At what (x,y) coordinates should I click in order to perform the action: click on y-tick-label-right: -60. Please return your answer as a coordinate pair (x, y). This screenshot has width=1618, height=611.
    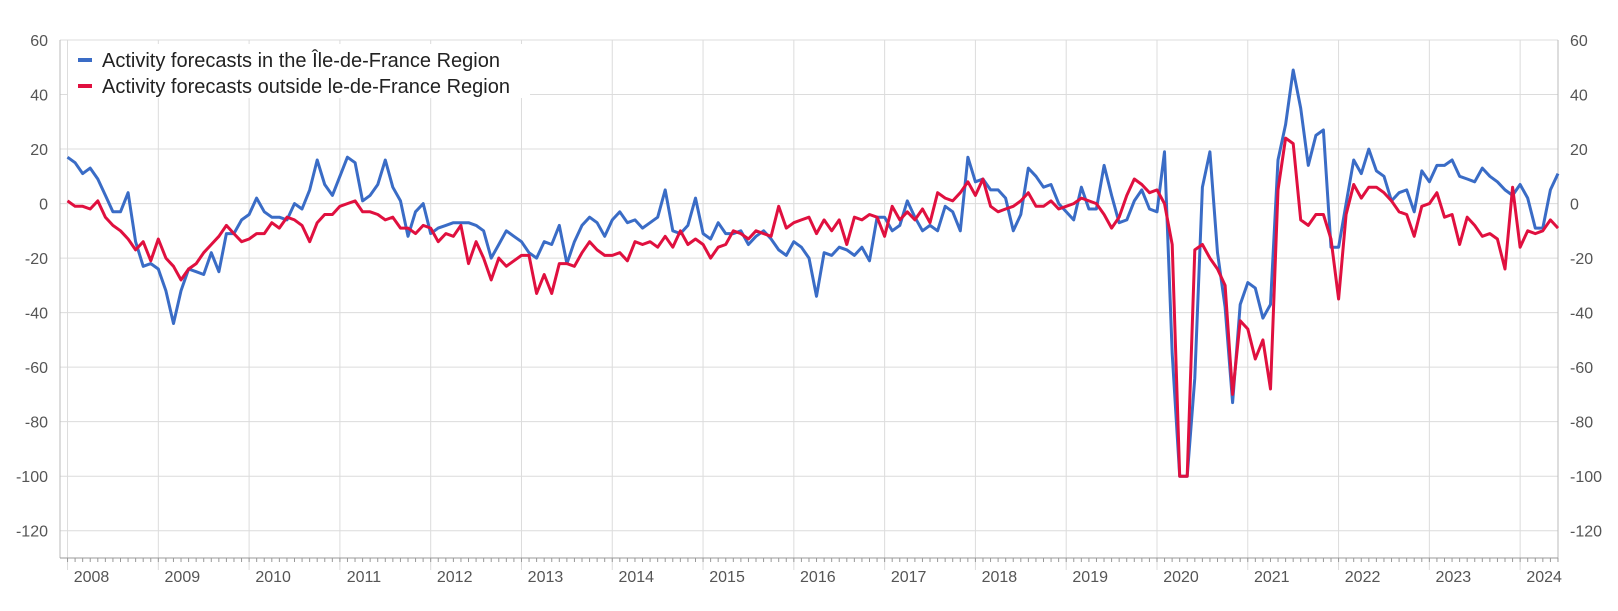
    Looking at the image, I should click on (1581, 368).